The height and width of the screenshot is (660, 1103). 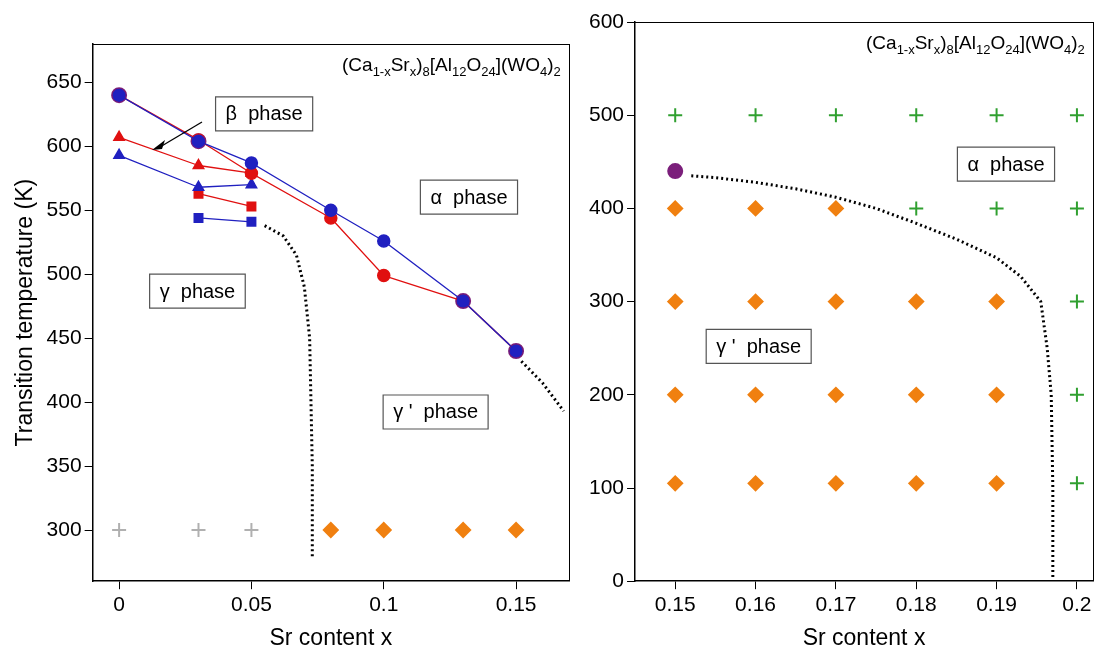 What do you see at coordinates (24, 312) in the screenshot?
I see `y-axis-title: Transition temperature (K)` at bounding box center [24, 312].